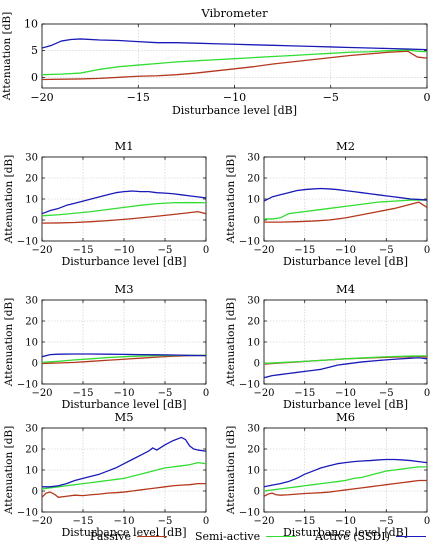 The width and height of the screenshot is (435, 550). What do you see at coordinates (123, 289) in the screenshot?
I see `chart-title: M3` at bounding box center [123, 289].